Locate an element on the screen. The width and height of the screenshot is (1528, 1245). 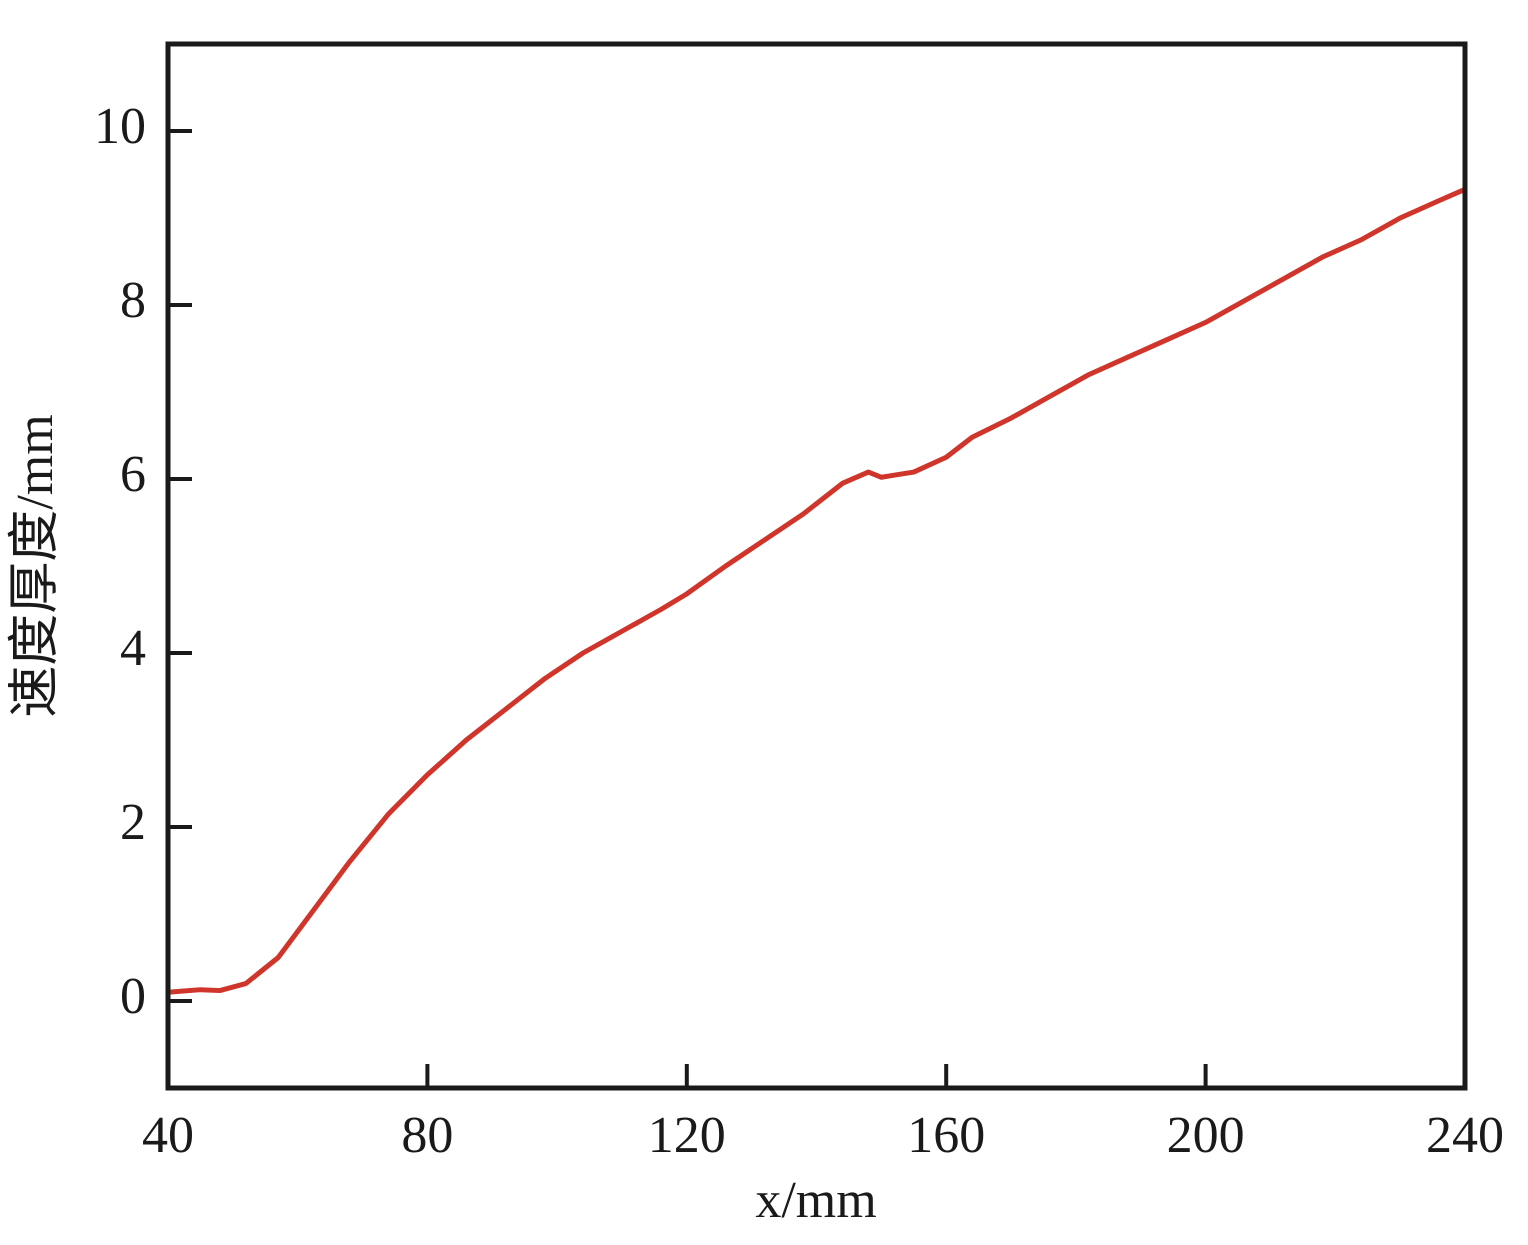
x-tick-label: 200 is located at coordinates (1206, 1135).